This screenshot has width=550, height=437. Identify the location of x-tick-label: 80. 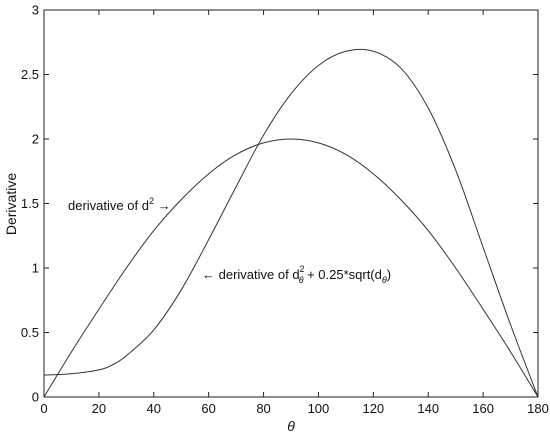
(263, 408).